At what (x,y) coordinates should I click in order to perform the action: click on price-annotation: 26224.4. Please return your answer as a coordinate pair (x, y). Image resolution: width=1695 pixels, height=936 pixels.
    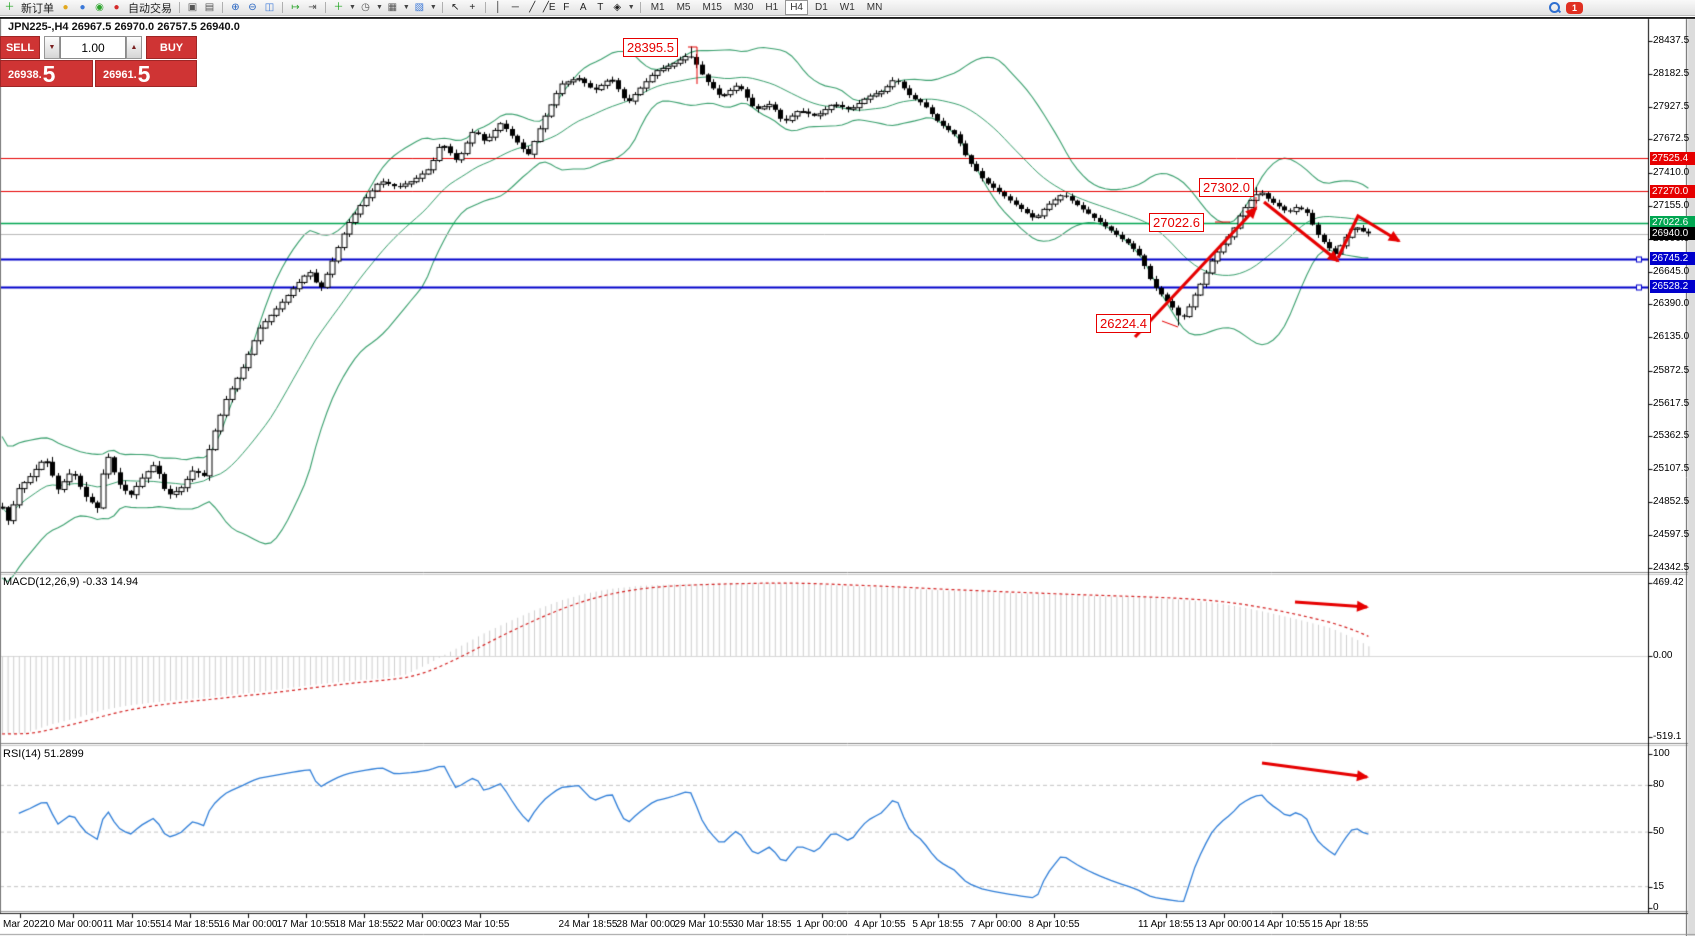
    Looking at the image, I should click on (1123, 323).